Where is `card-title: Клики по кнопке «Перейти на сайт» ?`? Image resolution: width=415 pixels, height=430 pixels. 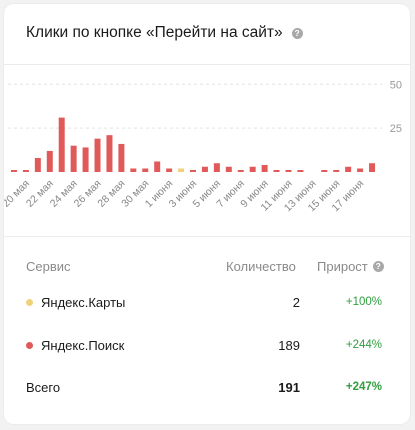 card-title: Клики по кнопке «Перейти на сайт» ? is located at coordinates (164, 33).